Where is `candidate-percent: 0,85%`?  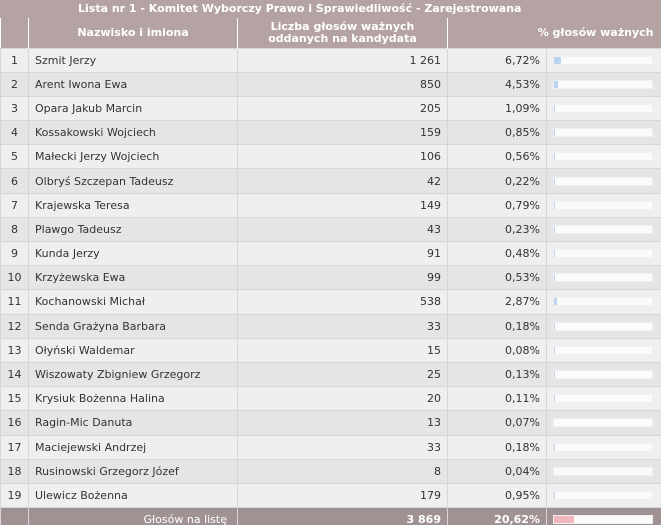 candidate-percent: 0,85% is located at coordinates (497, 133).